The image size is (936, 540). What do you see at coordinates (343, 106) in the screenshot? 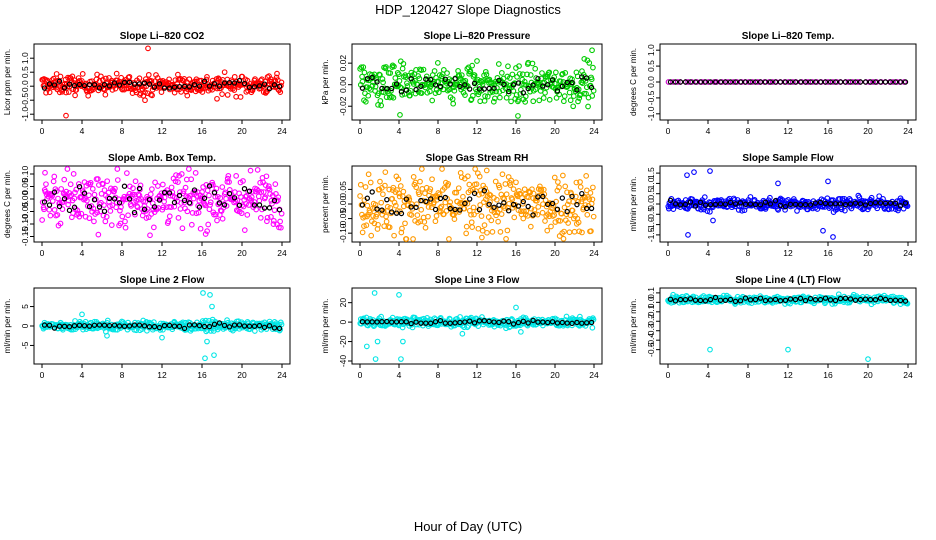
I see `y-tick-label: -0.02` at bounding box center [343, 106].